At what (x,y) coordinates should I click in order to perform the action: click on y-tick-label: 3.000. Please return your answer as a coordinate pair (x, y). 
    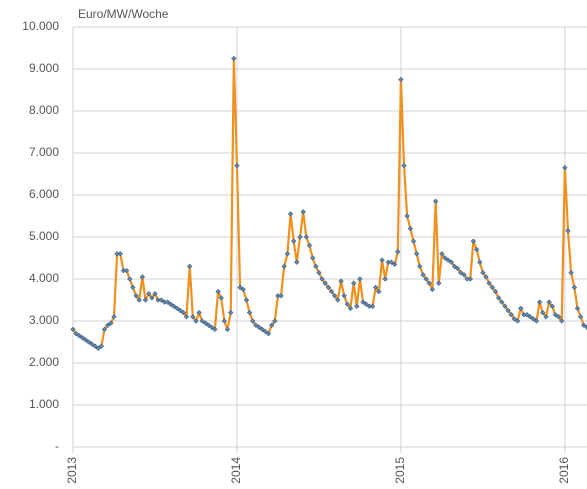
    Looking at the image, I should click on (44, 320).